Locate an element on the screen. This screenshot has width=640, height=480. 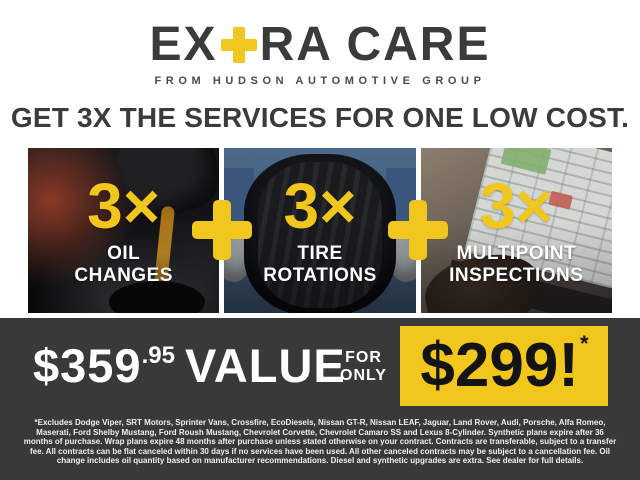
for-only-line2: ONLY is located at coordinates (363, 376).